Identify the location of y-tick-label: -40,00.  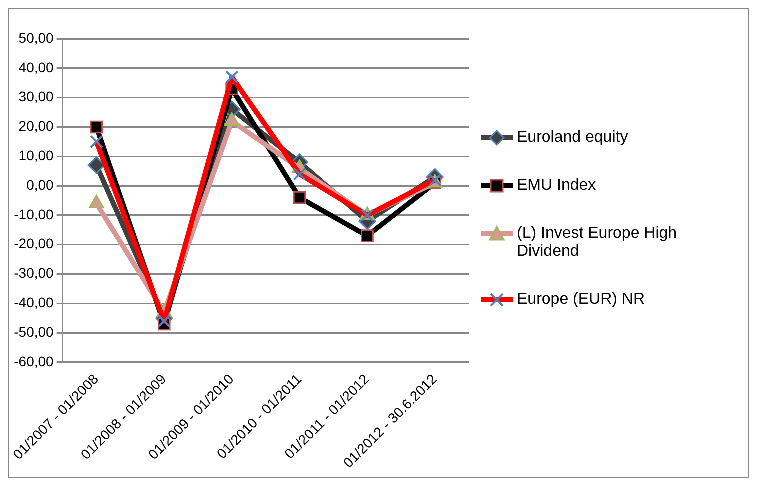
(34, 302).